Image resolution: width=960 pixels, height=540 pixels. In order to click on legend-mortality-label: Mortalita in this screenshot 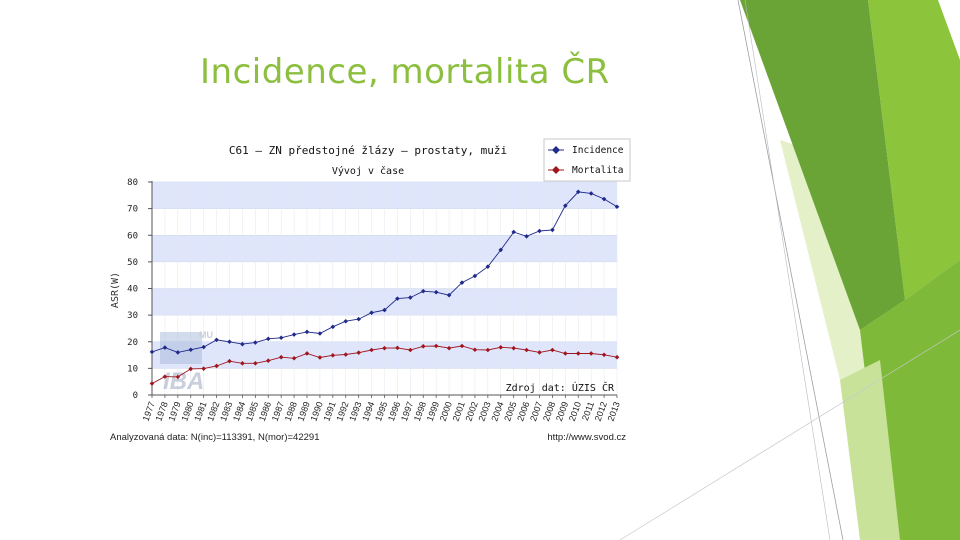, I will do `click(597, 170)`.